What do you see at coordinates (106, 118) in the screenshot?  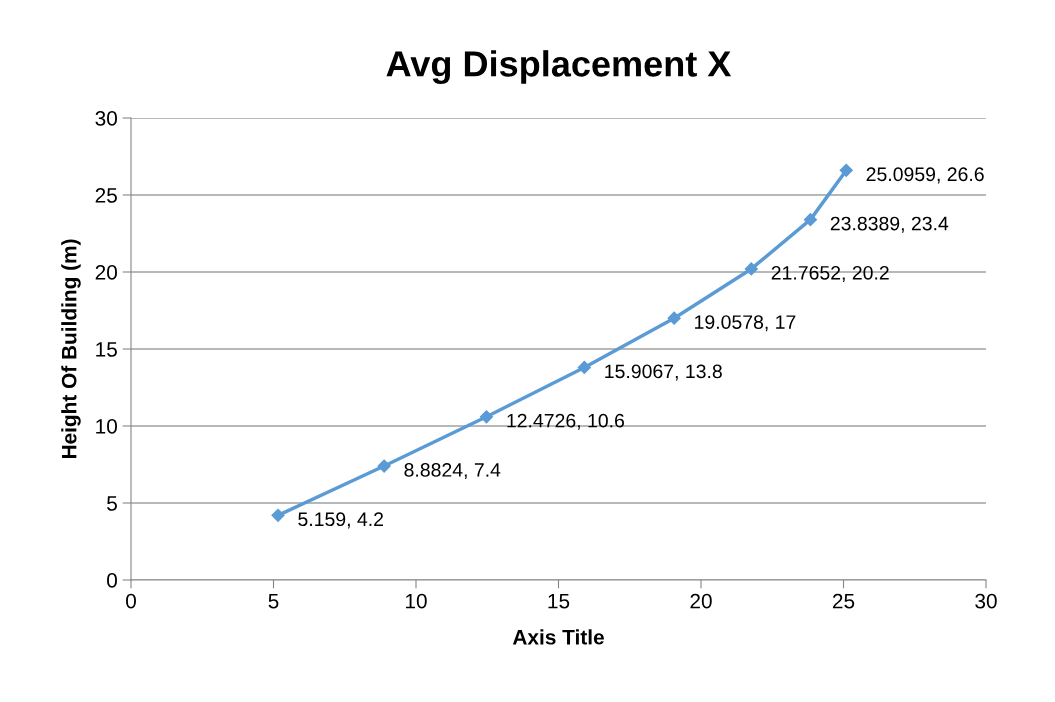 I see `y-tick-label: 30` at bounding box center [106, 118].